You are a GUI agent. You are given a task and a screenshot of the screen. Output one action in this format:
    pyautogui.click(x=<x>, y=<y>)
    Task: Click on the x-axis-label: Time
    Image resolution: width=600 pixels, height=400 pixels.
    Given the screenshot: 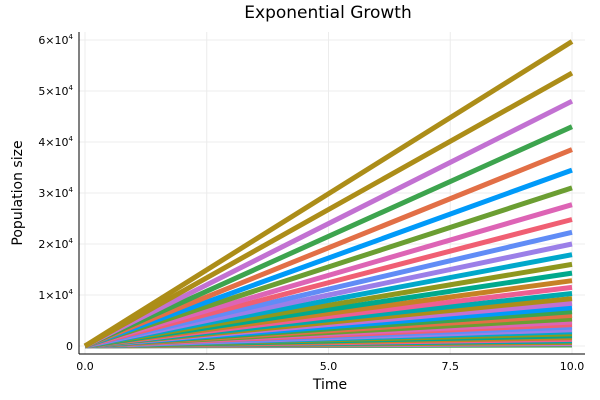 What is the action you would take?
    pyautogui.click(x=329, y=385)
    